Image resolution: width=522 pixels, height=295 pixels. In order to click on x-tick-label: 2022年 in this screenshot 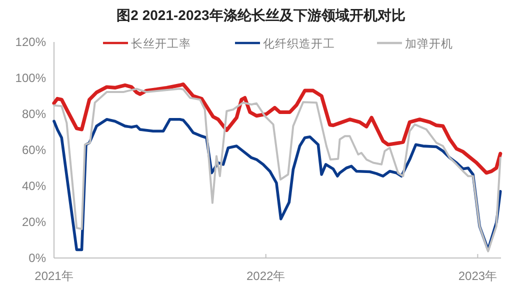, I will do `click(266, 276)`.